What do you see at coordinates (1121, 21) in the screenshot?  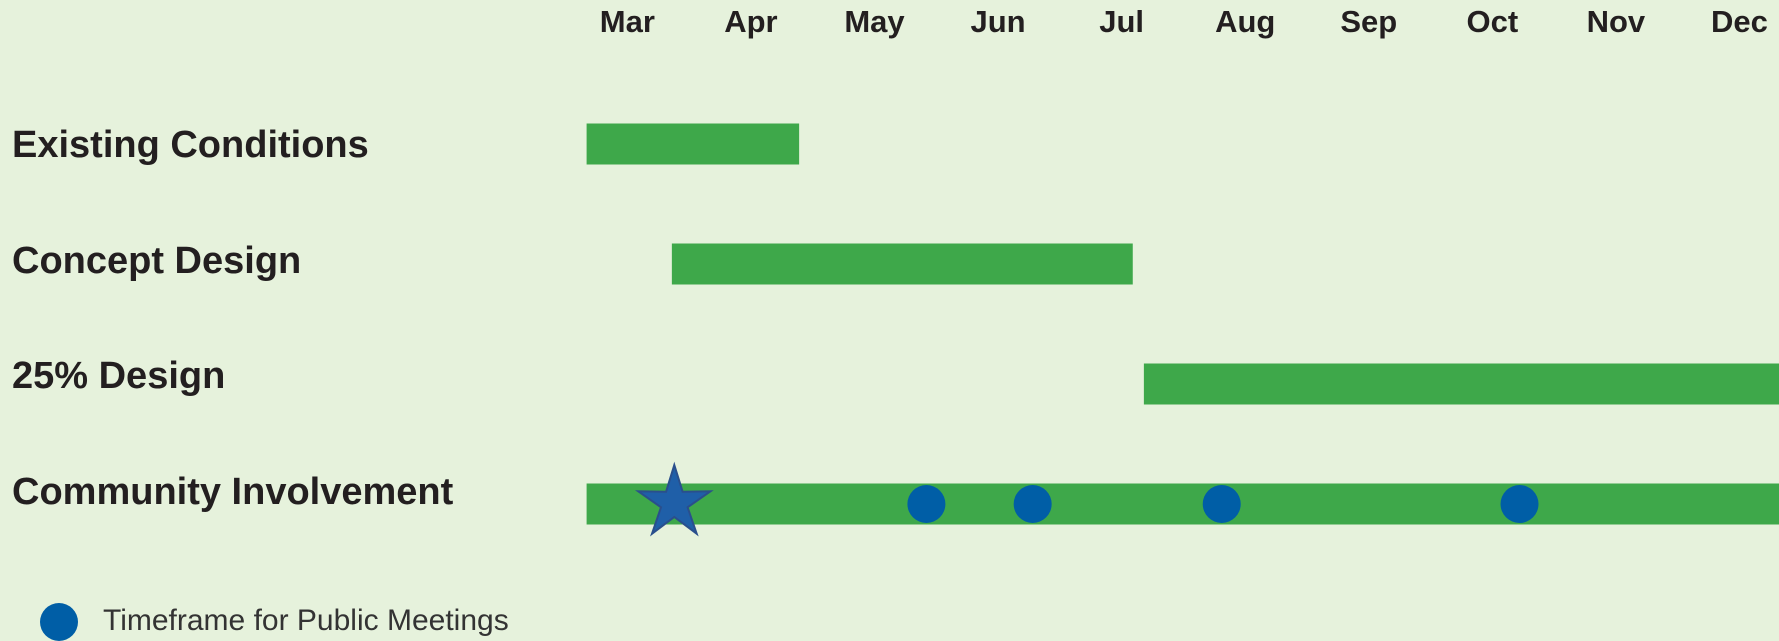 I see `month-label: Jul` at bounding box center [1121, 21].